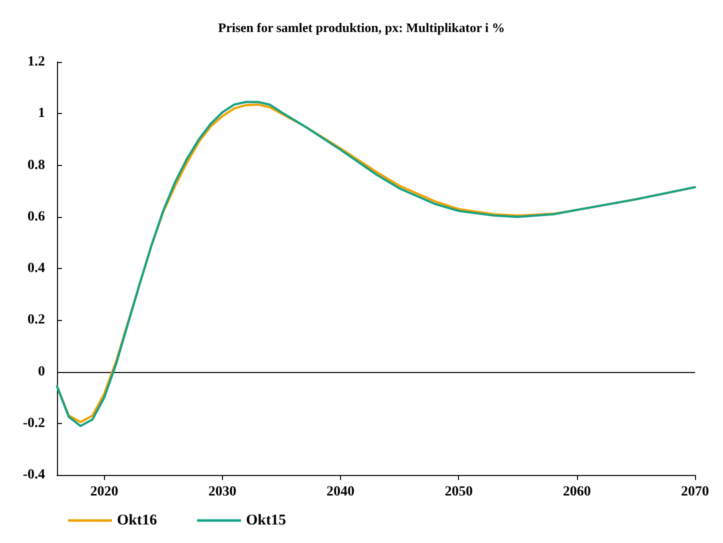  What do you see at coordinates (222, 492) in the screenshot?
I see `x-tick-label: 2030` at bounding box center [222, 492].